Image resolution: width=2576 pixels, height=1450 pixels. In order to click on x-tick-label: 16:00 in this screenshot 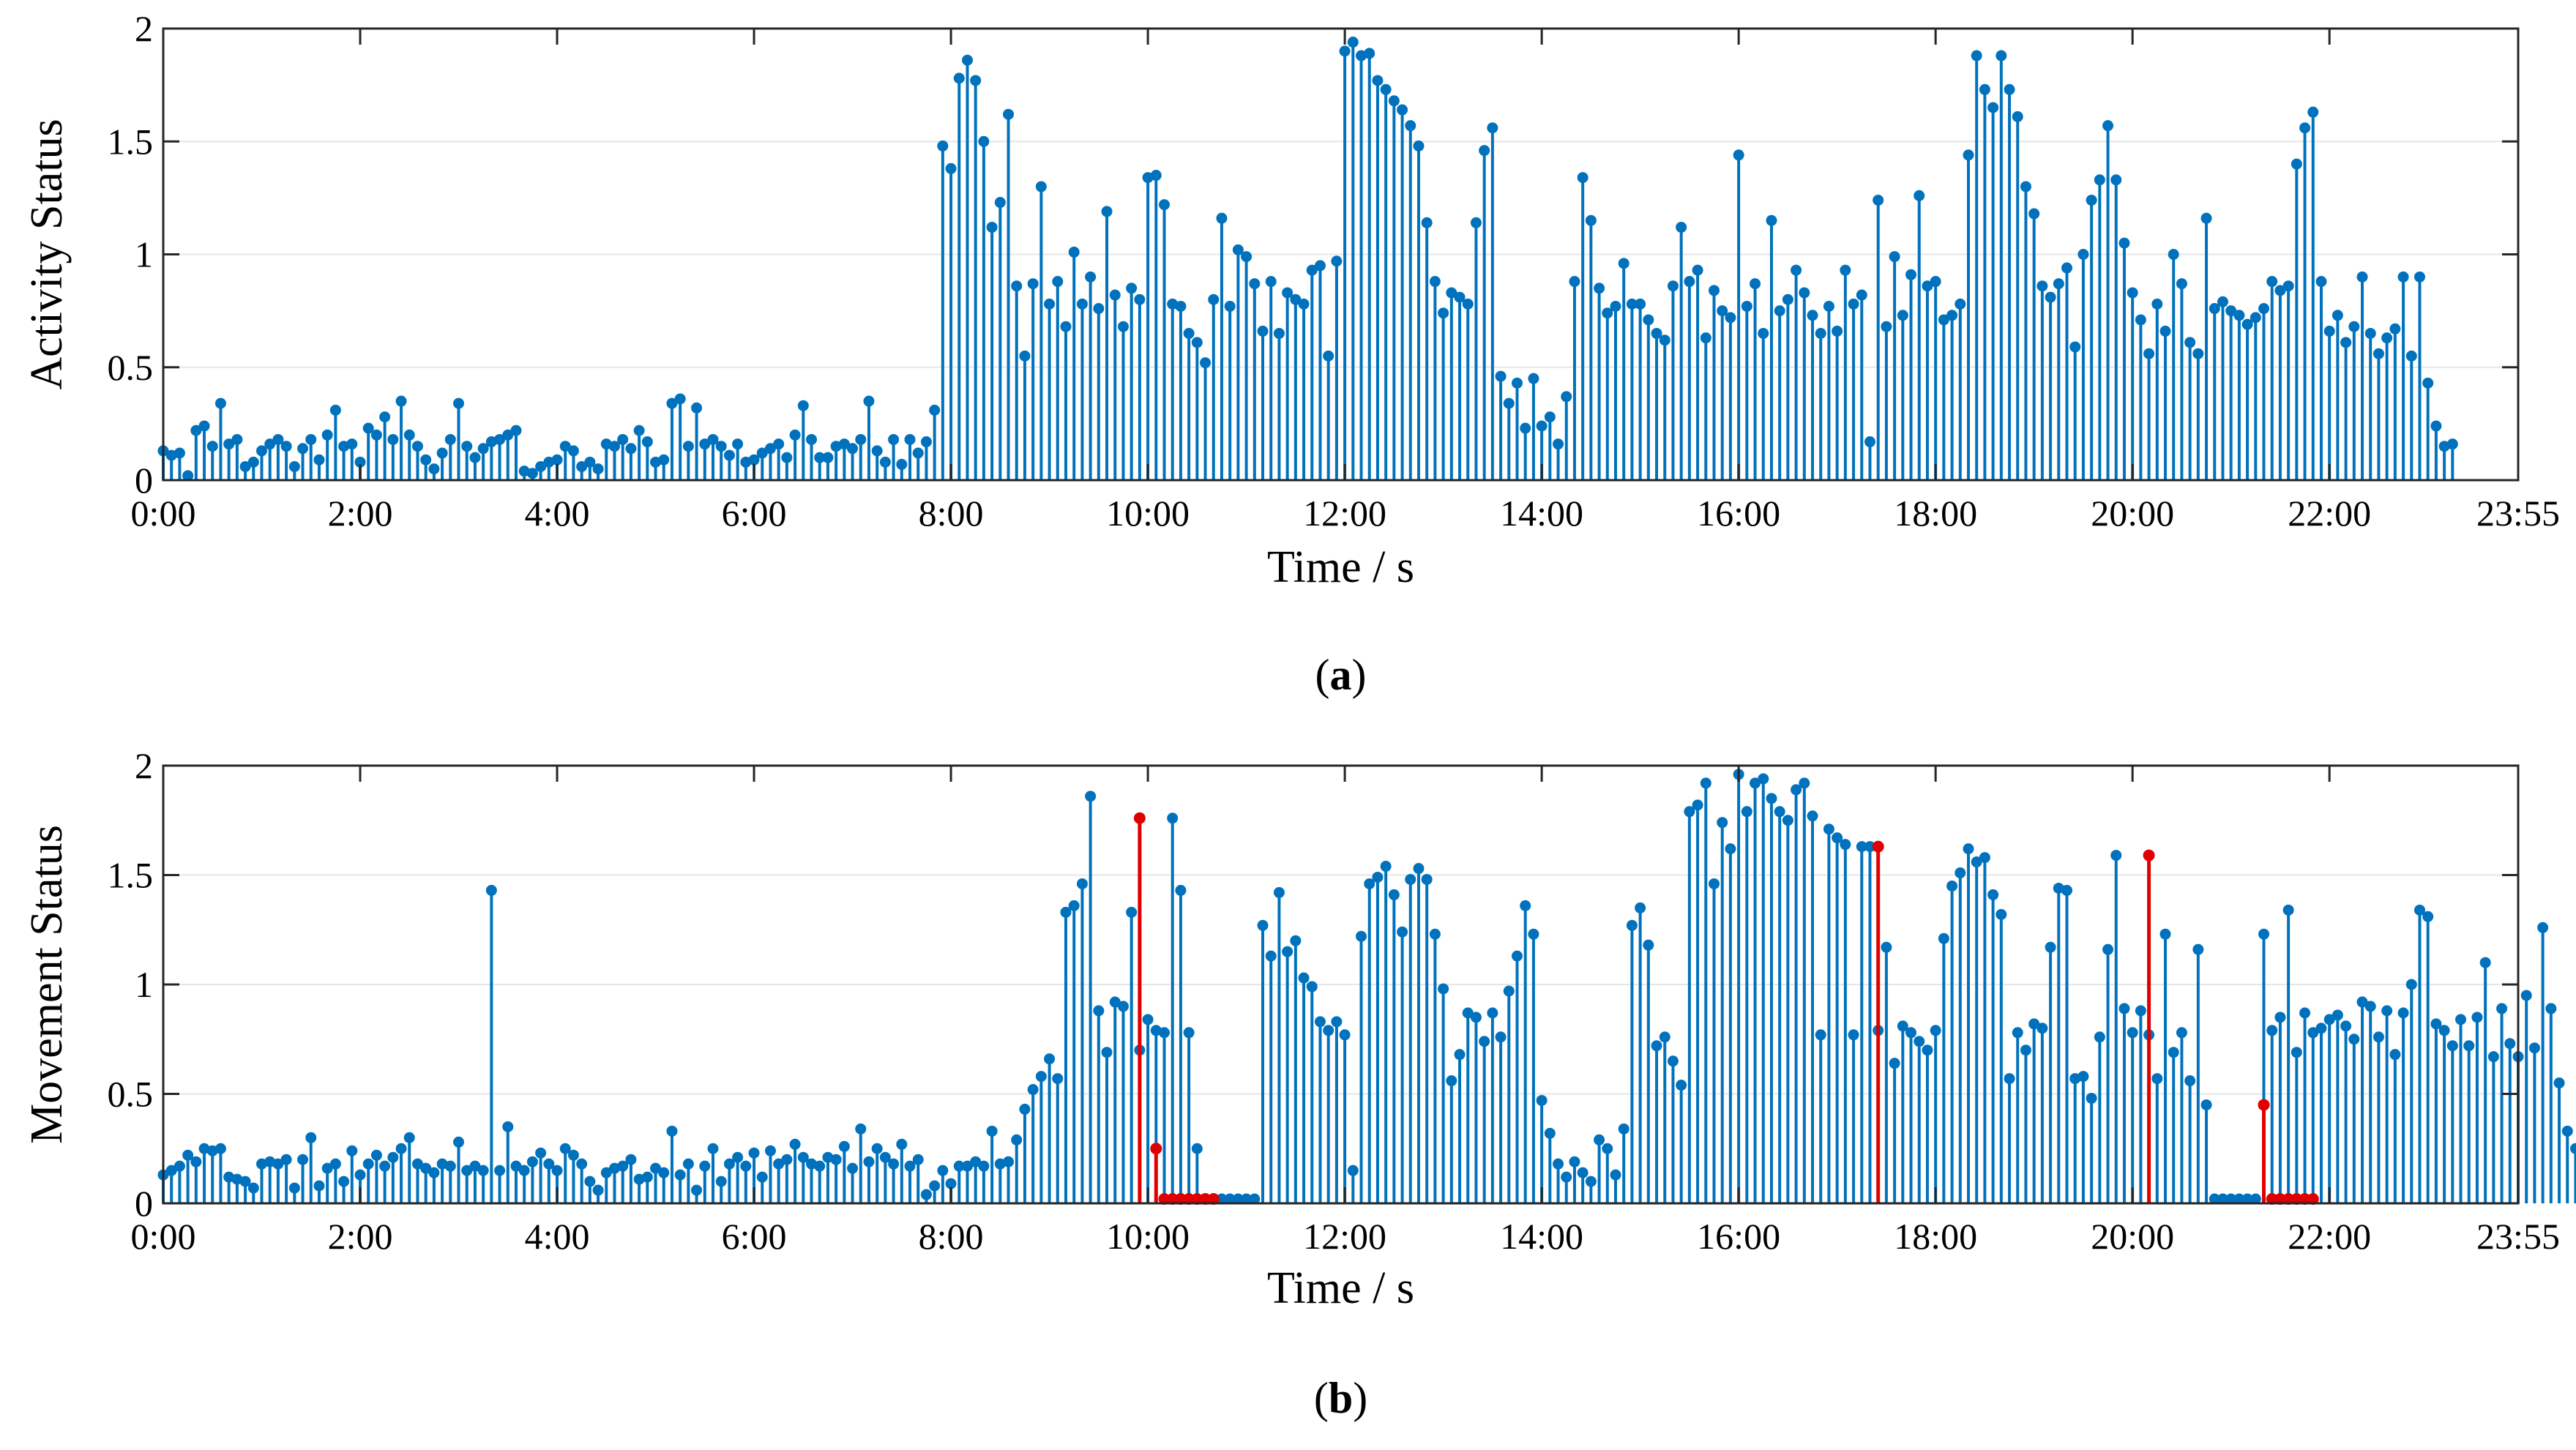, I will do `click(1738, 1237)`.